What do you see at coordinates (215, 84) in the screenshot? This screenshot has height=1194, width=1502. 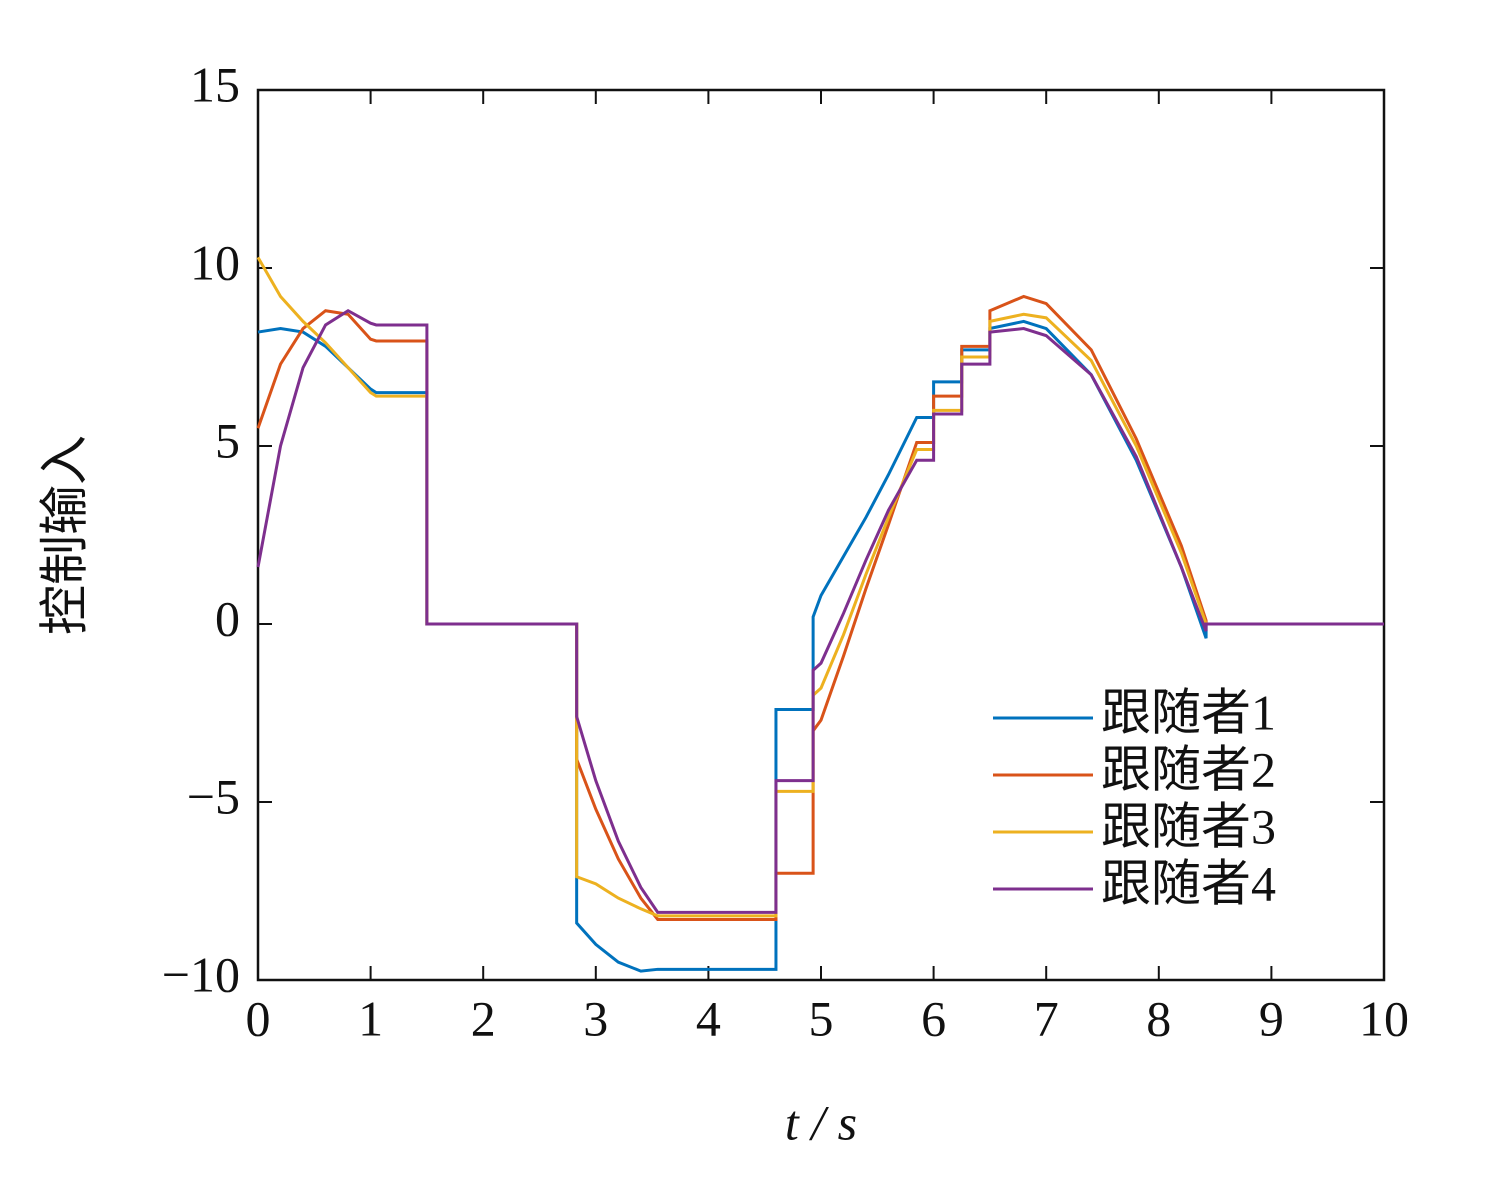 I see `y-tick-label: 15` at bounding box center [215, 84].